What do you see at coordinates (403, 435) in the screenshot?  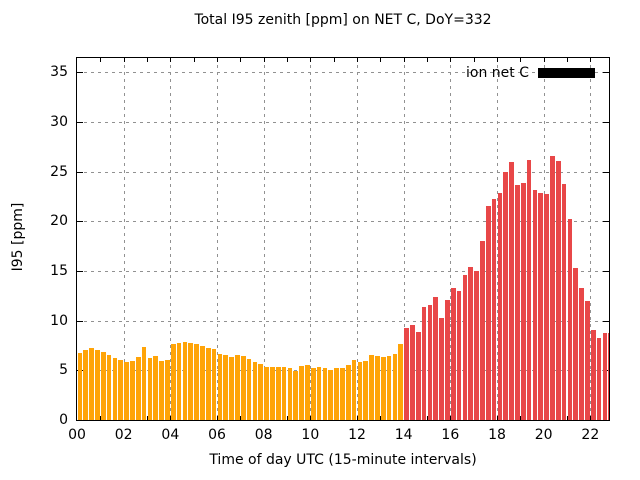 I see `x-tick-label: 14` at bounding box center [403, 435].